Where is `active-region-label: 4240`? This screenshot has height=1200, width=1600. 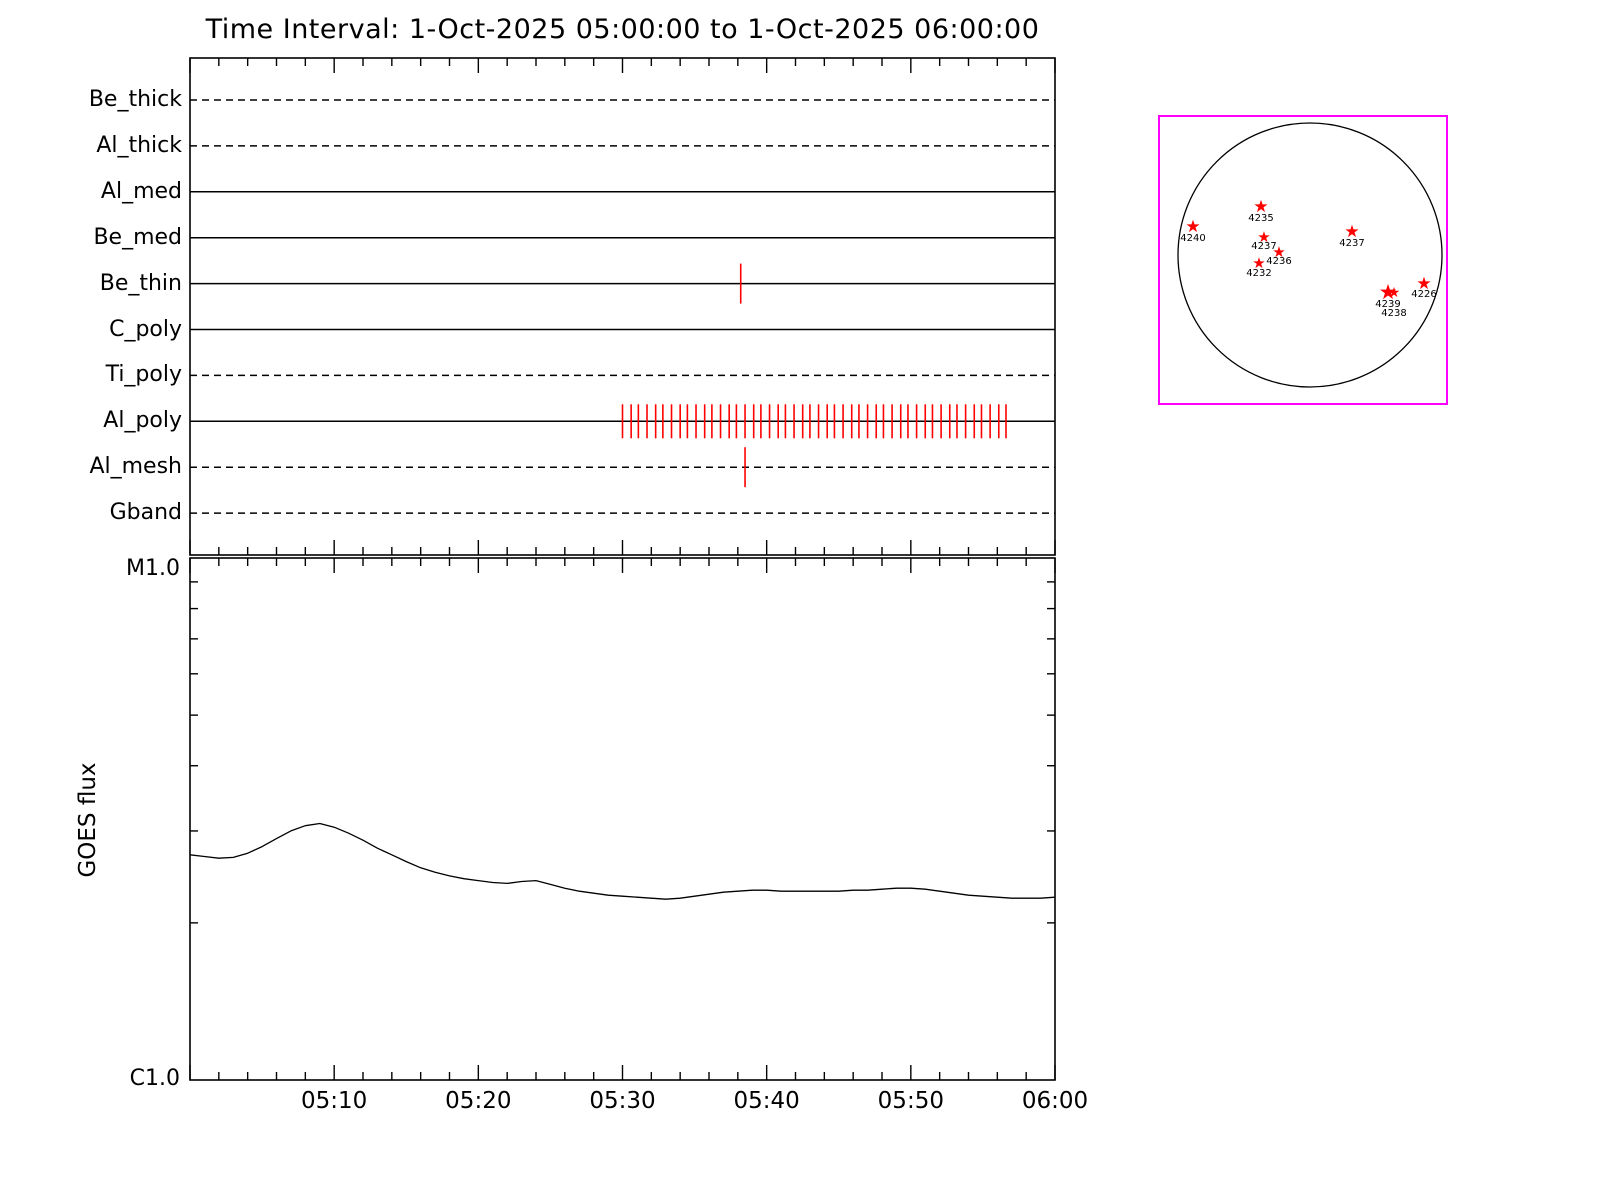 active-region-label: 4240 is located at coordinates (1192, 238).